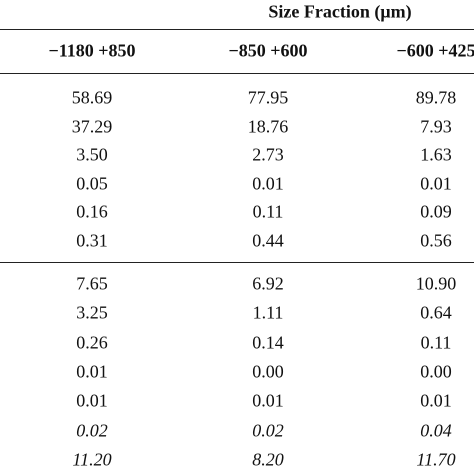 Image resolution: width=474 pixels, height=474 pixels. I want to click on cell: 2.73, so click(268, 154).